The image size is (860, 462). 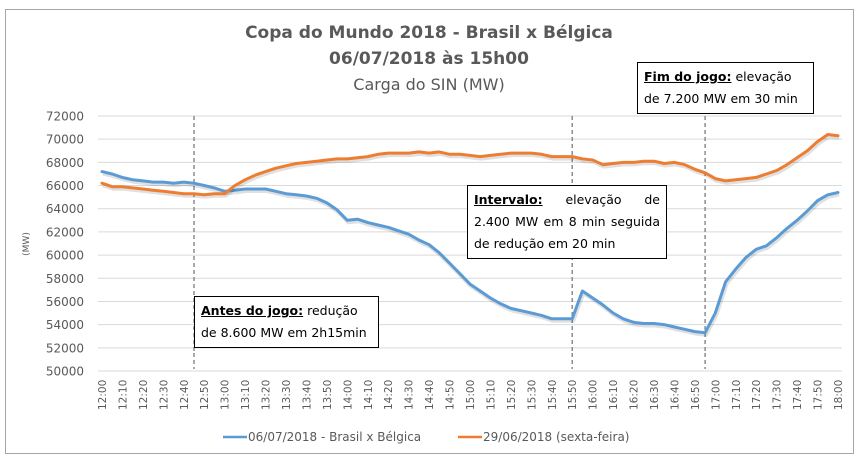 What do you see at coordinates (348, 395) in the screenshot?
I see `x-tick-label: 14:00` at bounding box center [348, 395].